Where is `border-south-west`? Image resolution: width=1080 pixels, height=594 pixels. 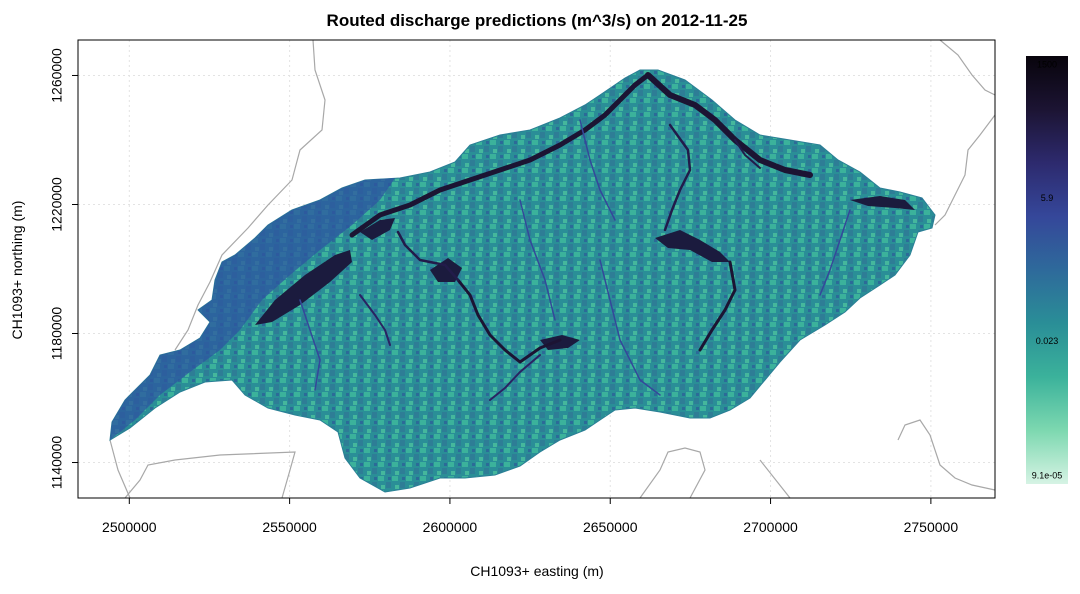
border-south-west is located at coordinates (202, 468).